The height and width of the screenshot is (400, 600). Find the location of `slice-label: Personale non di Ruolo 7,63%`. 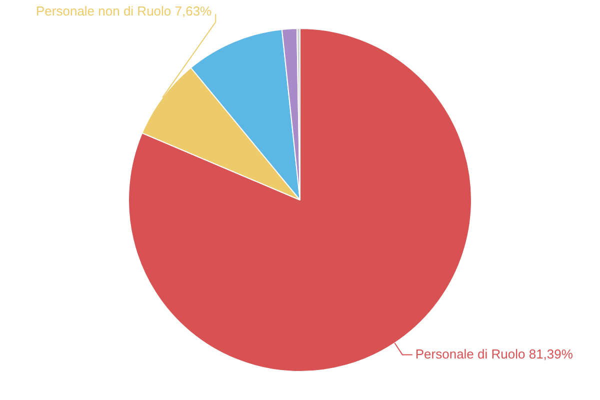

slice-label: Personale non di Ruolo 7,63% is located at coordinates (124, 11).